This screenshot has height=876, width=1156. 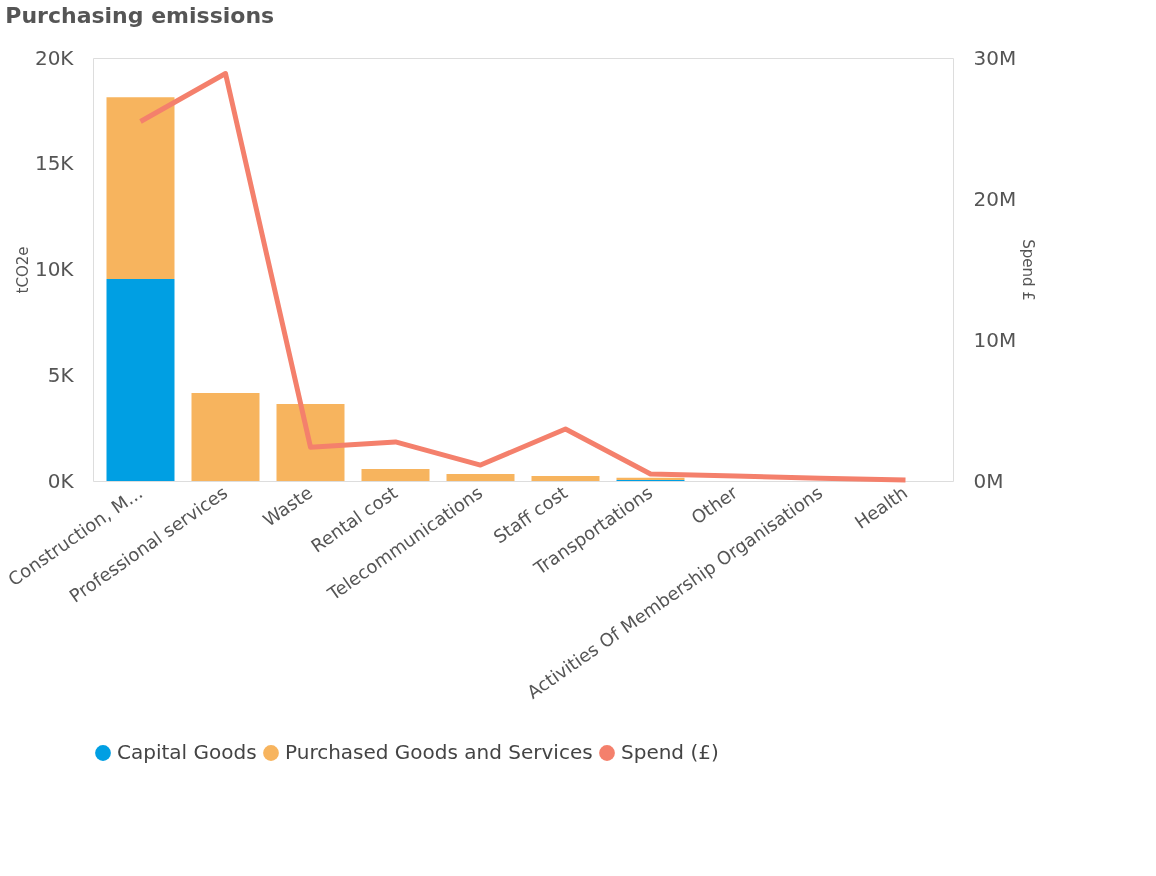 I want to click on y2-tick-label: 20M, so click(x=995, y=198).